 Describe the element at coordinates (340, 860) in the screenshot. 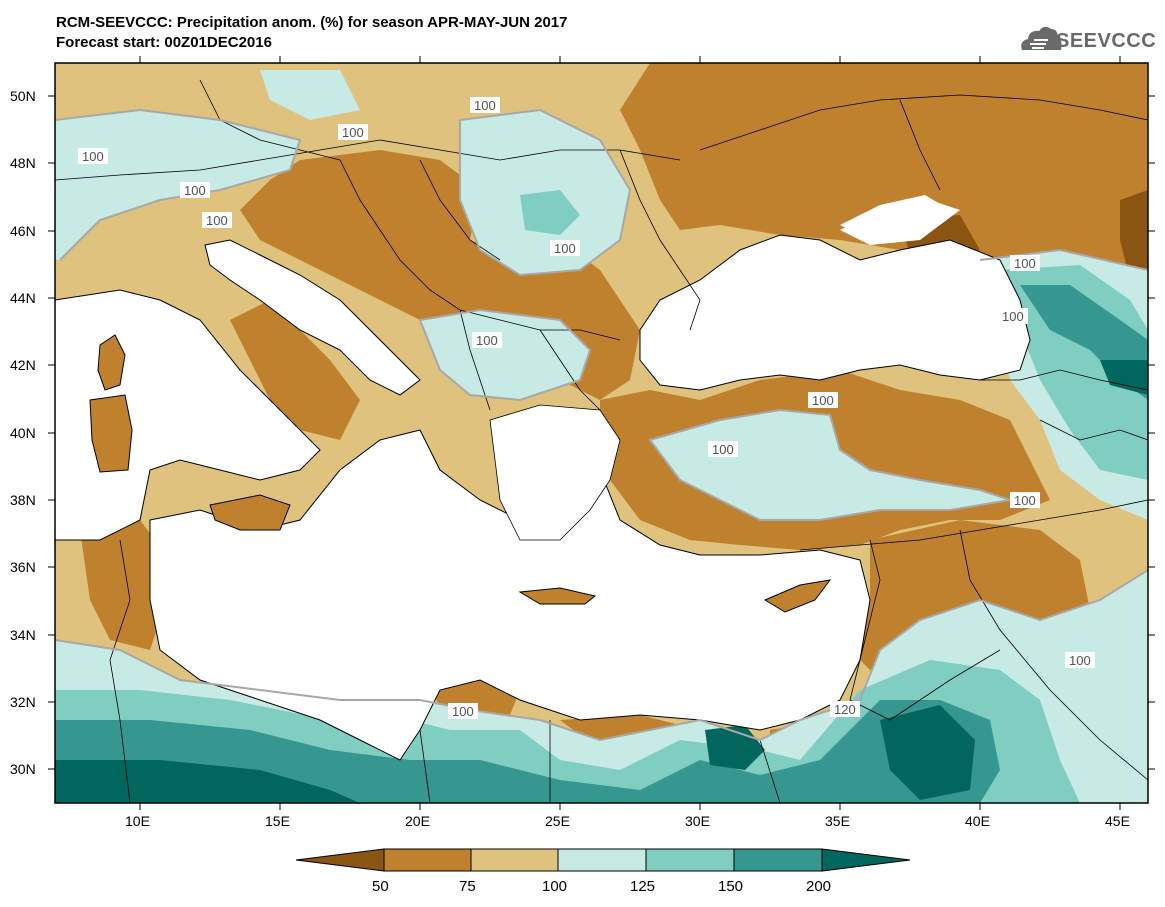

I see `colorbar-below50` at that location.